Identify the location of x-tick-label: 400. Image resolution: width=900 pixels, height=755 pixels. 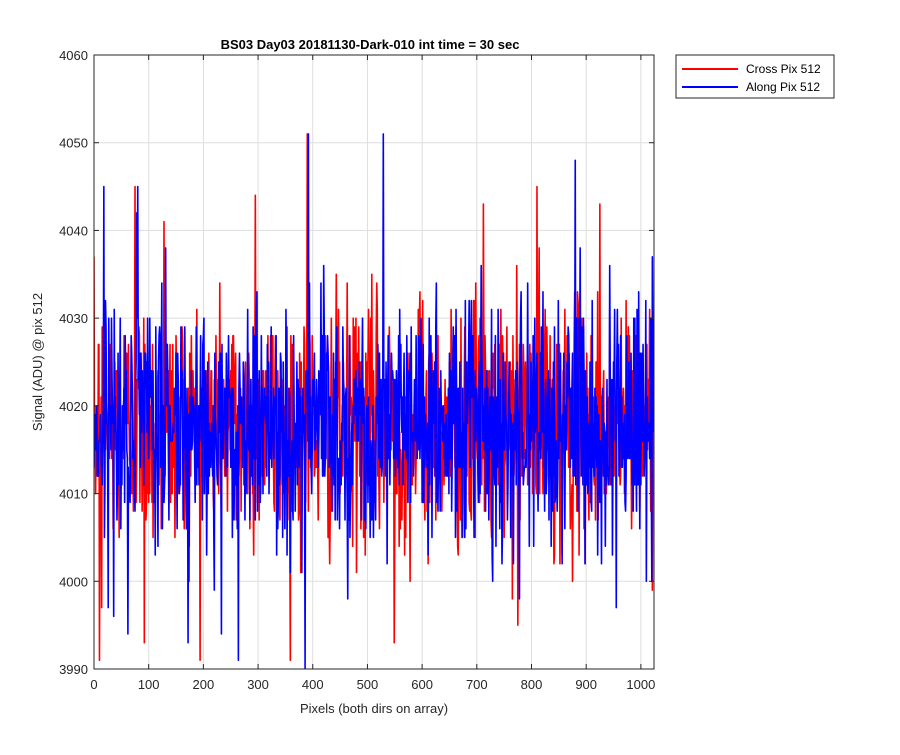
(313, 684).